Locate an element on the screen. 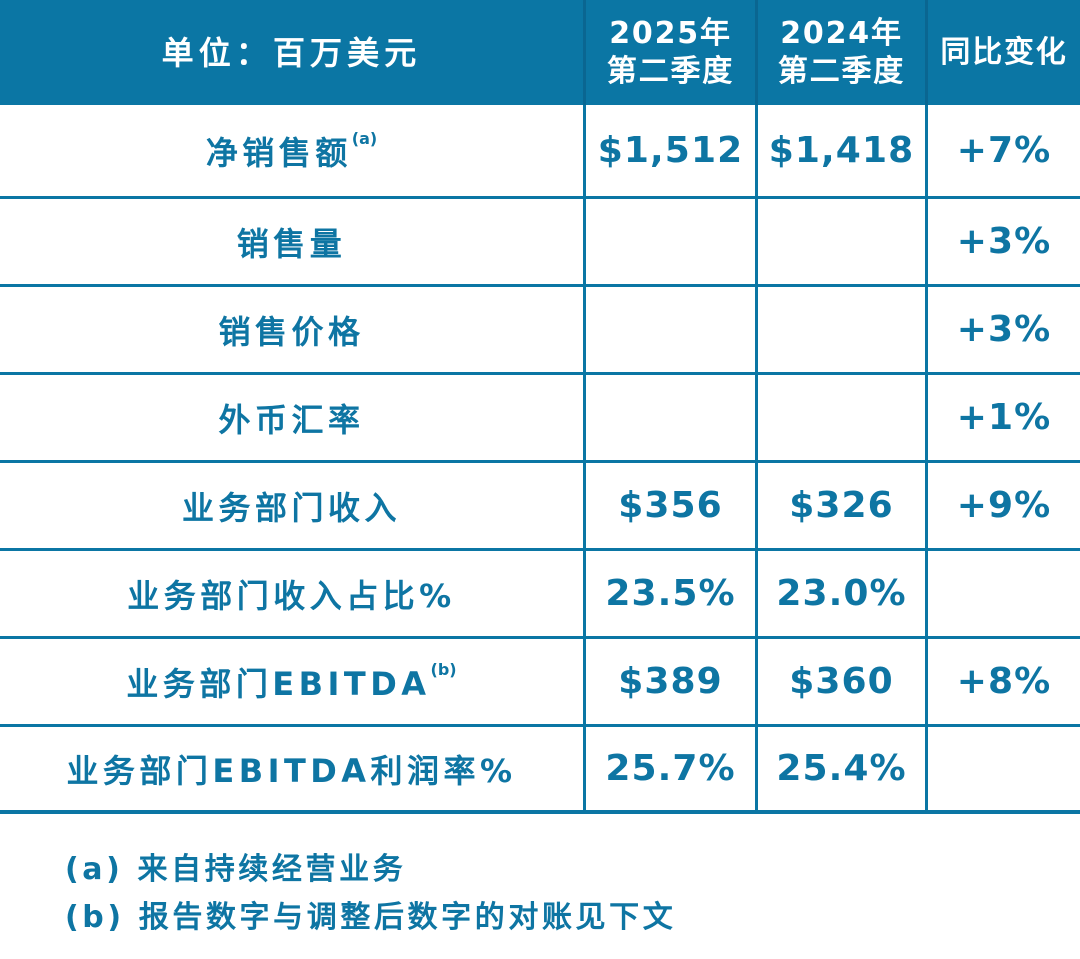 The image size is (1080, 959). row-label: 业务部门收入占比% is located at coordinates (291, 595).